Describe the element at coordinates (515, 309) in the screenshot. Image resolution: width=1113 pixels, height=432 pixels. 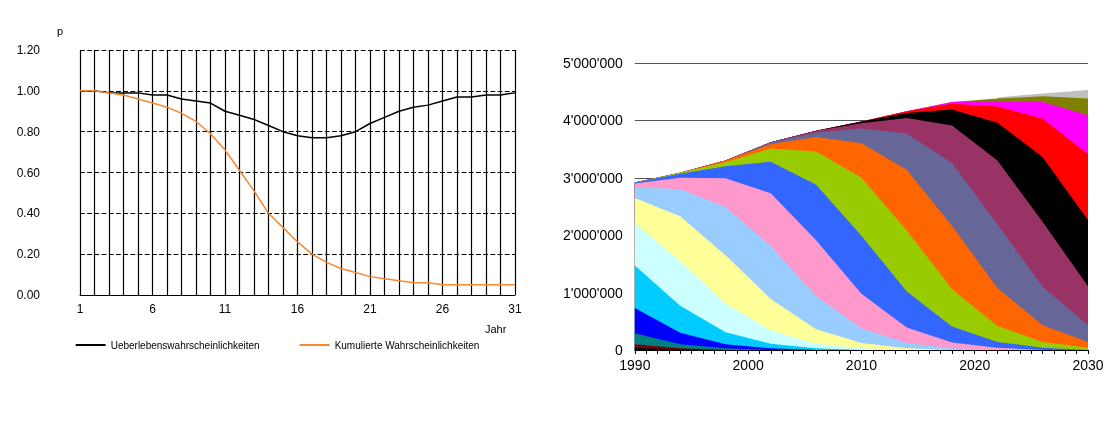
I see `x-tick-label: 31` at that location.